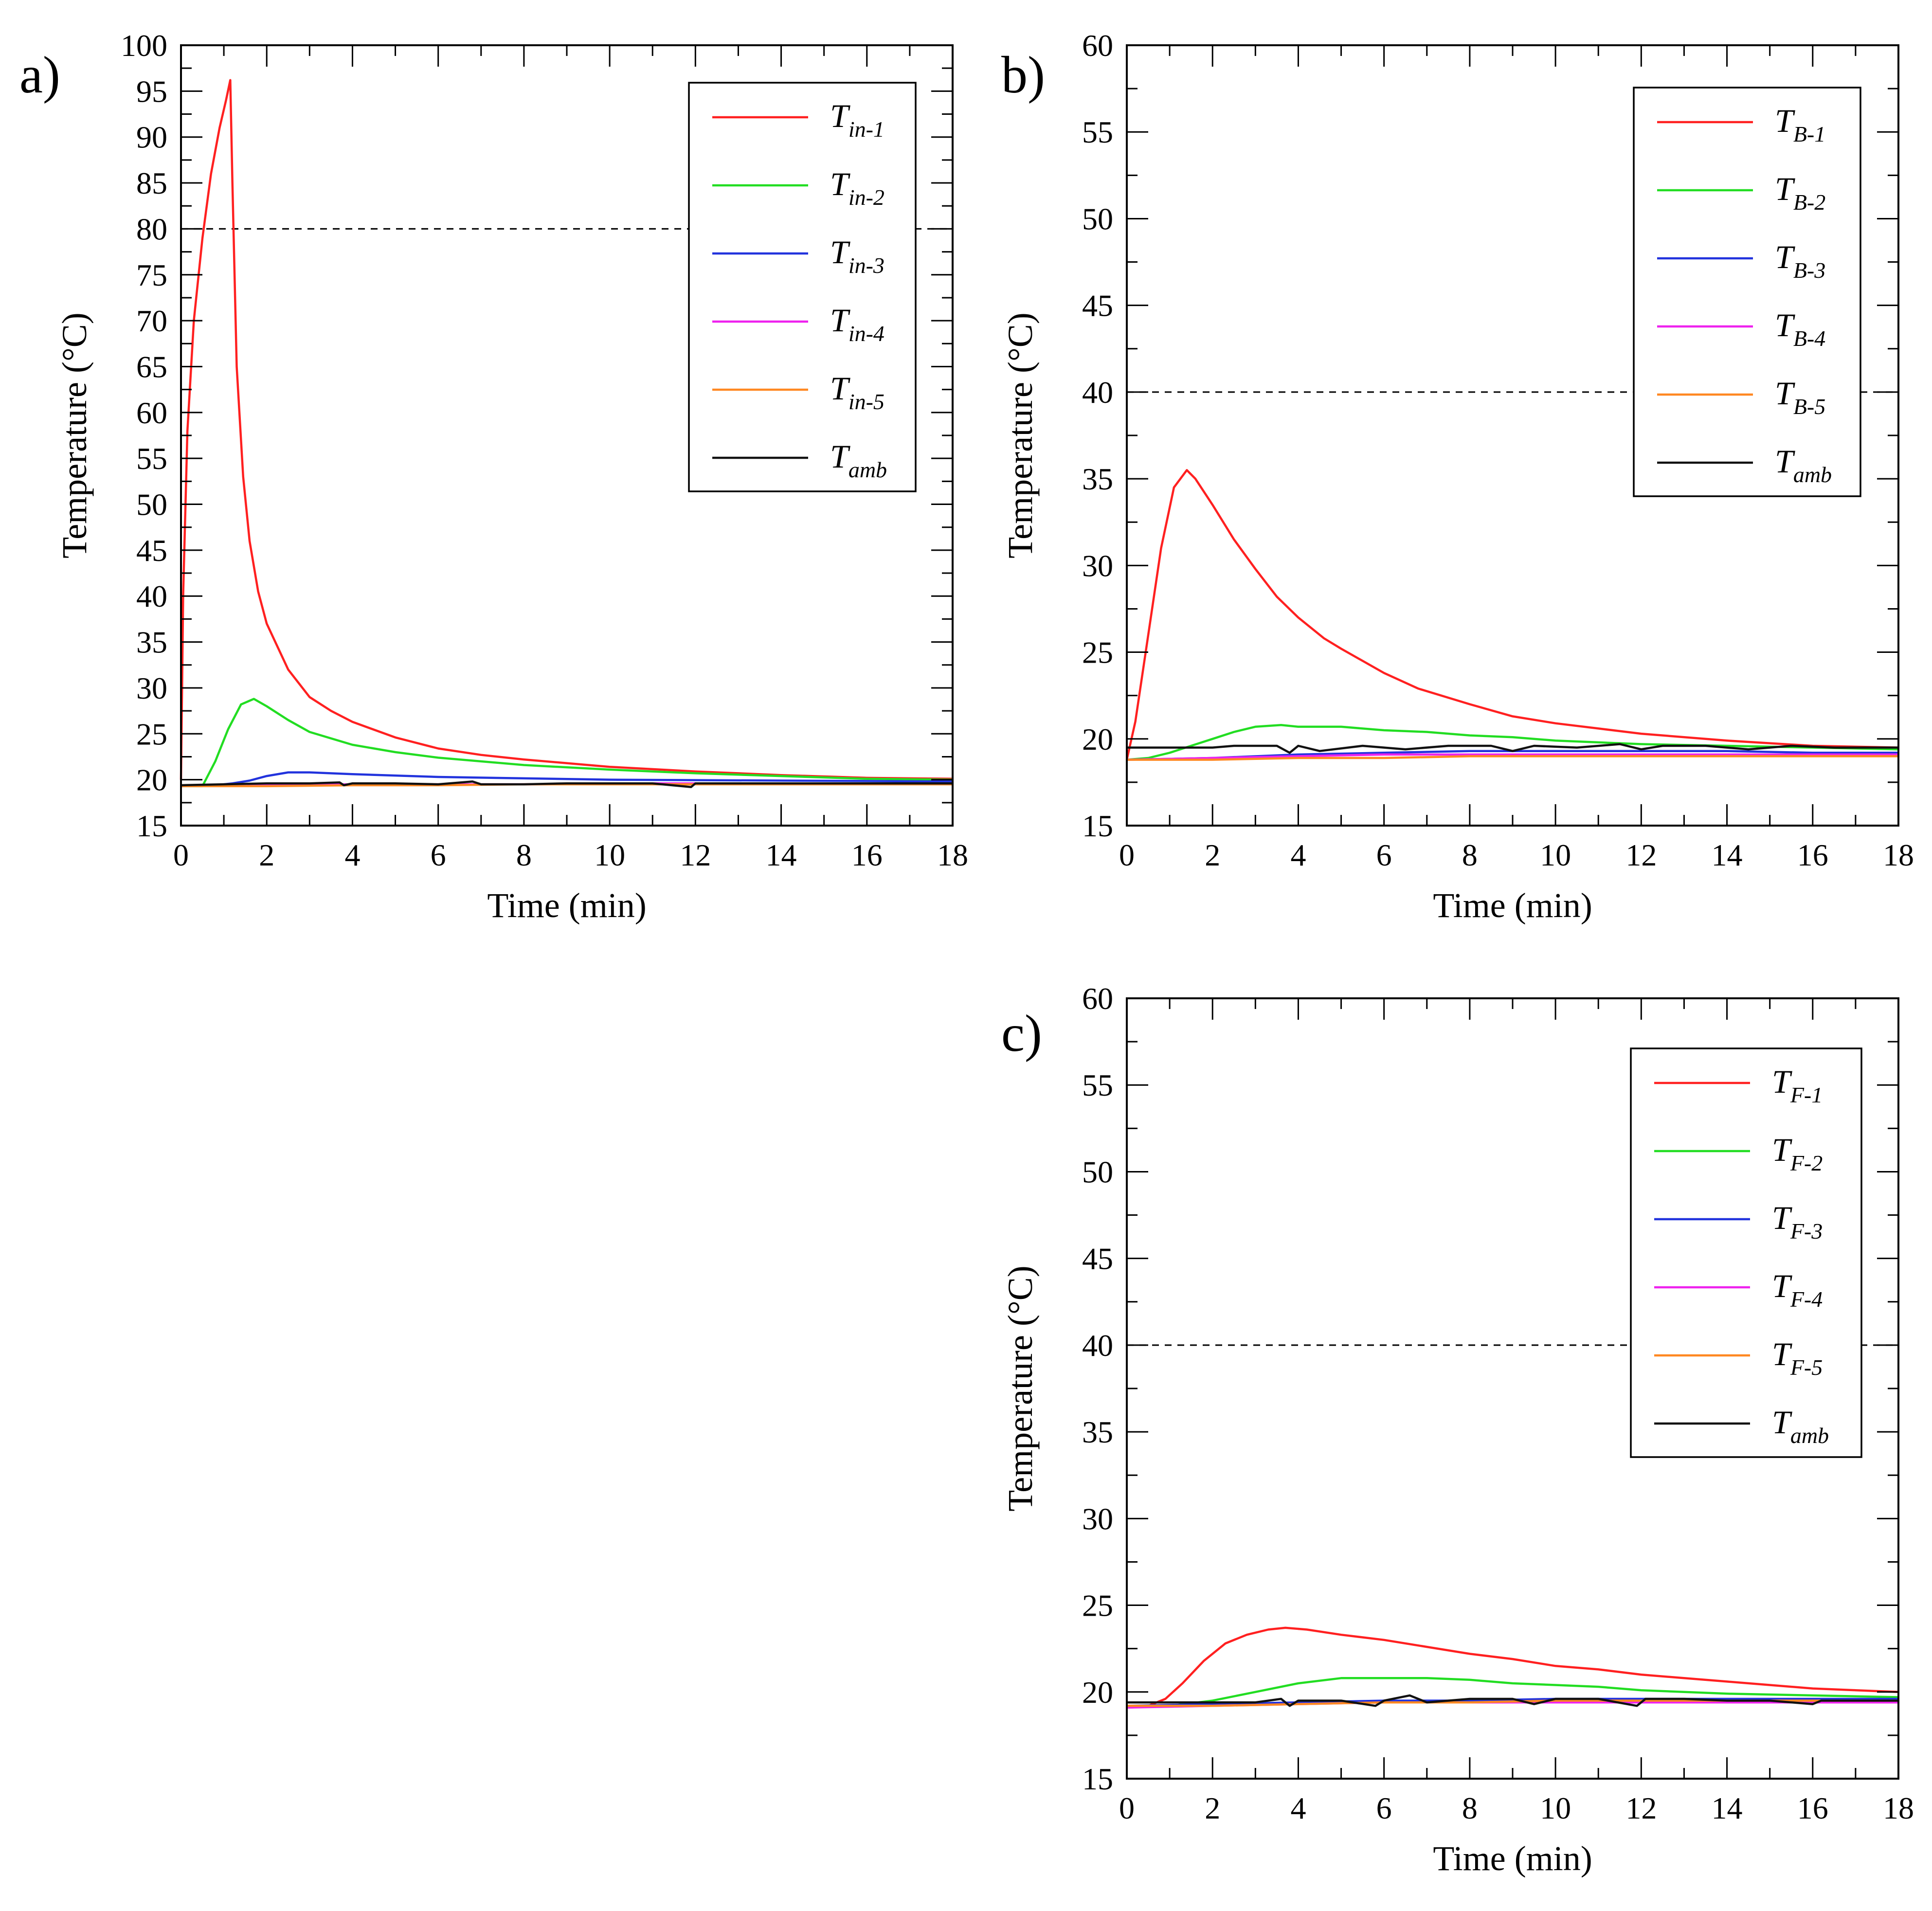  Describe the element at coordinates (867, 129) in the screenshot. I see `legend-subscript: in-1` at that location.